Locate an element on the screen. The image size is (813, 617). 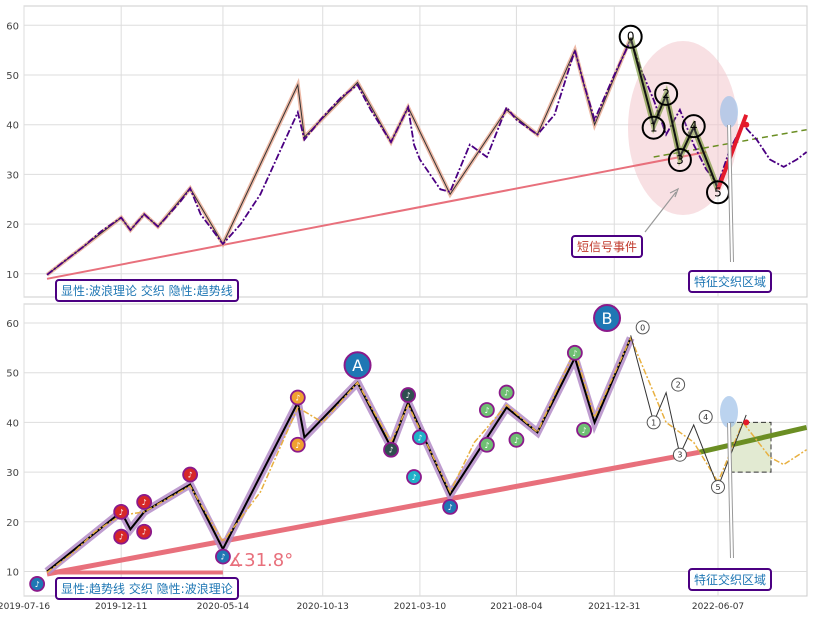
x-tick-label: 2021-03-10 is located at coordinates (420, 607).